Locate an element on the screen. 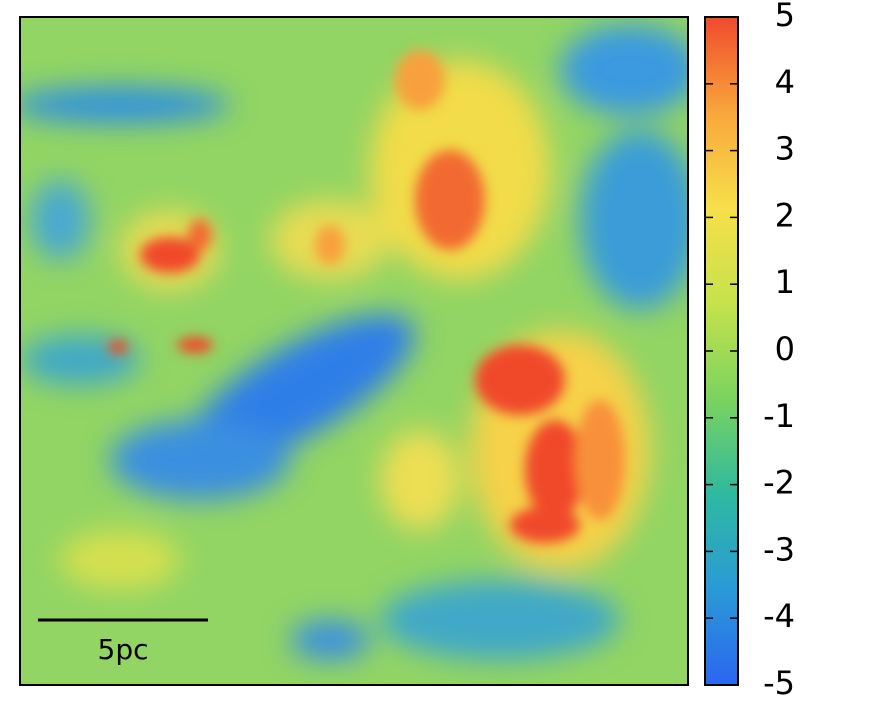  colorbar-tick-label: 0 is located at coordinates (785, 349).